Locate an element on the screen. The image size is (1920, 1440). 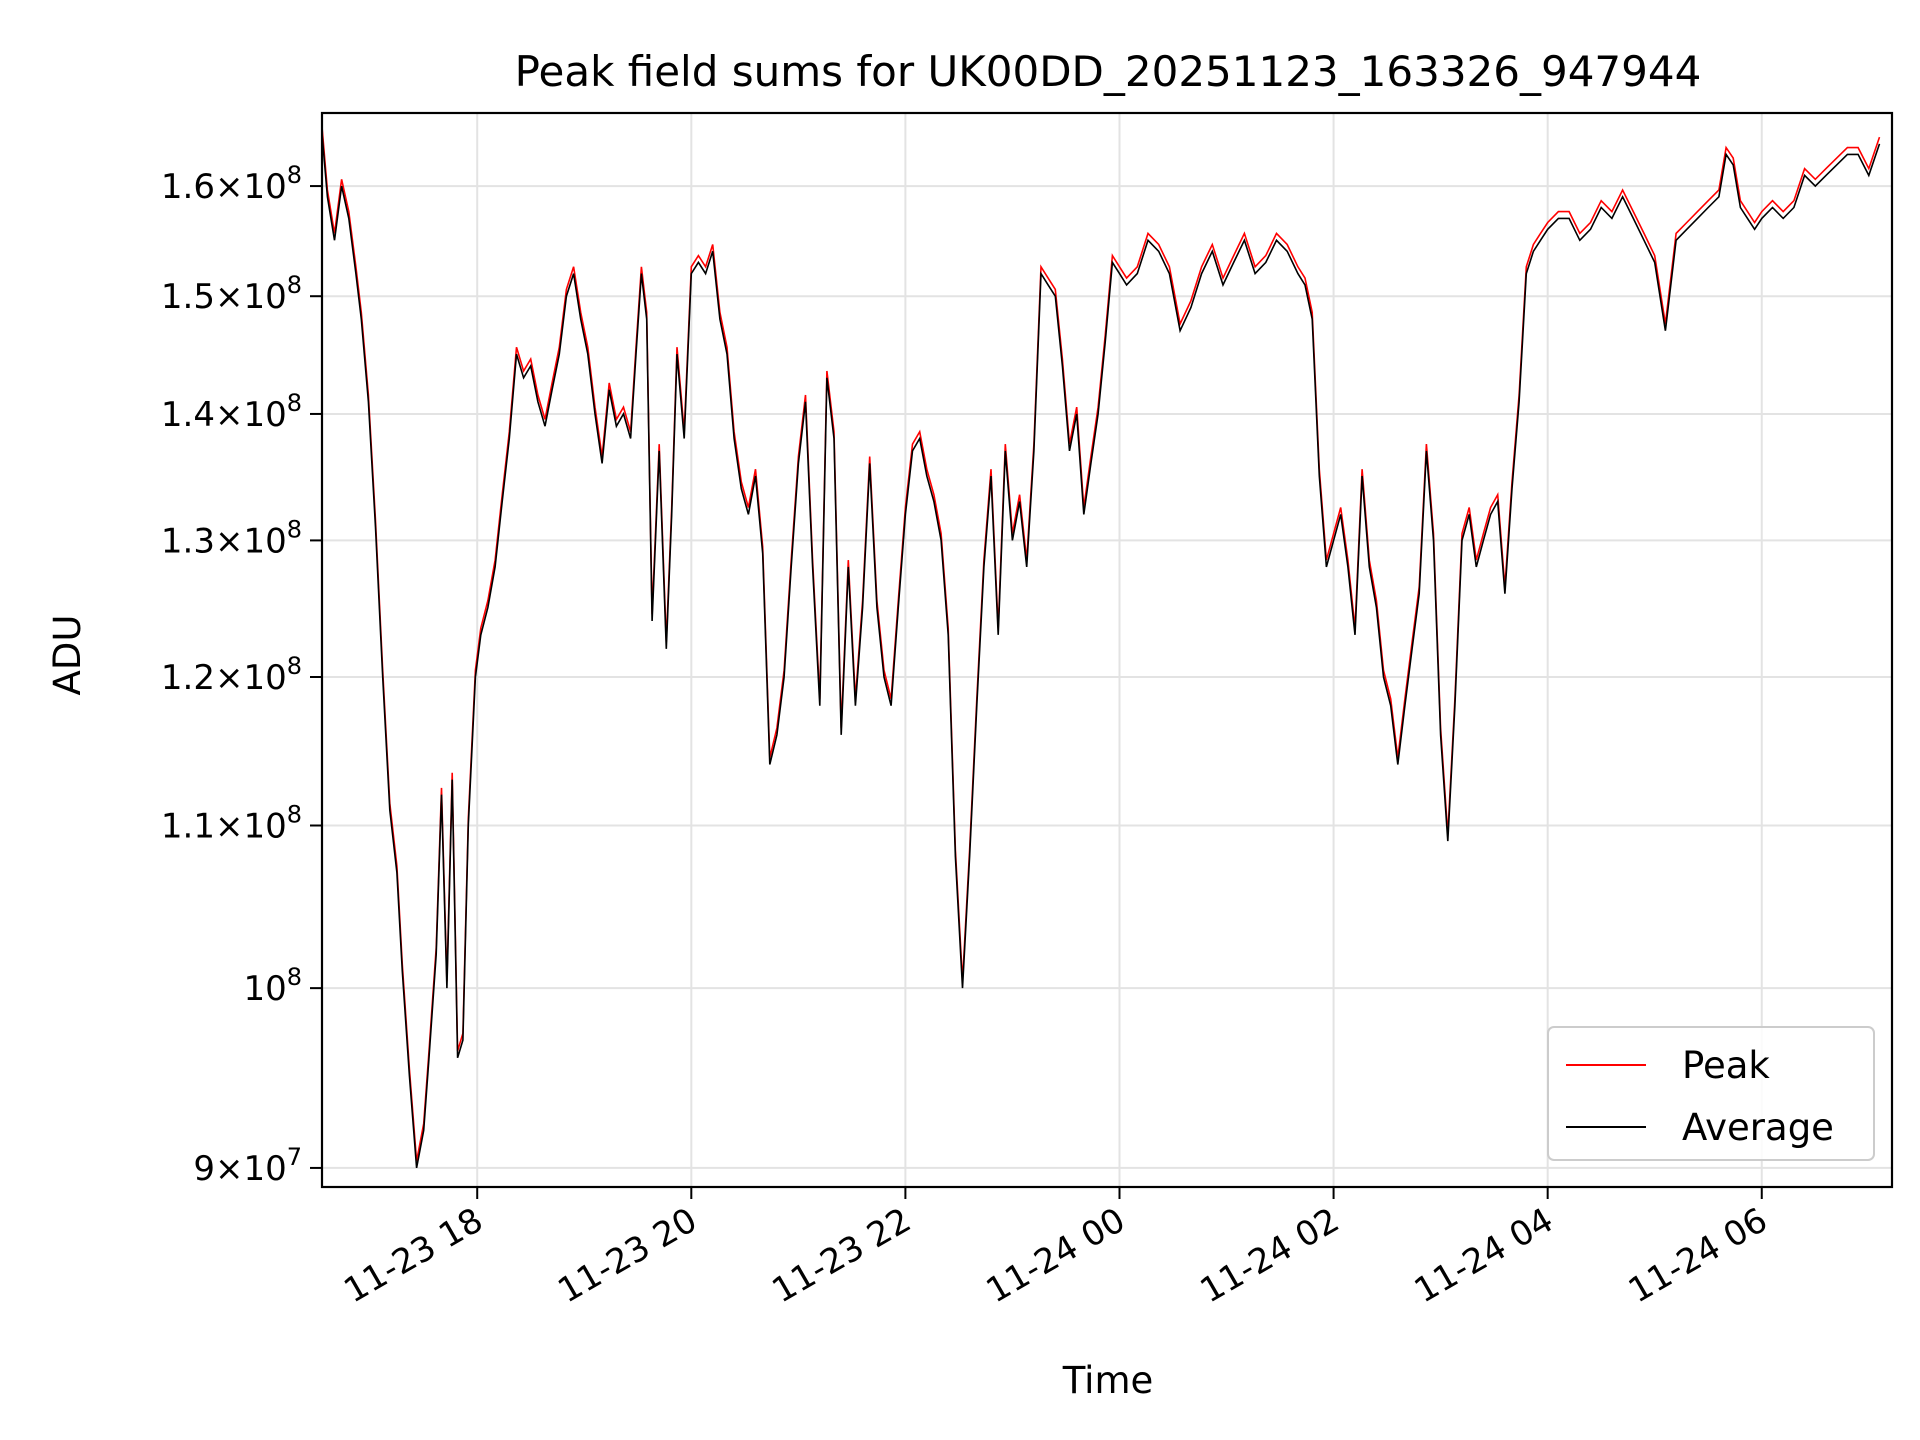
y-tick-label-base: 1.2×10 is located at coordinates (224, 678).